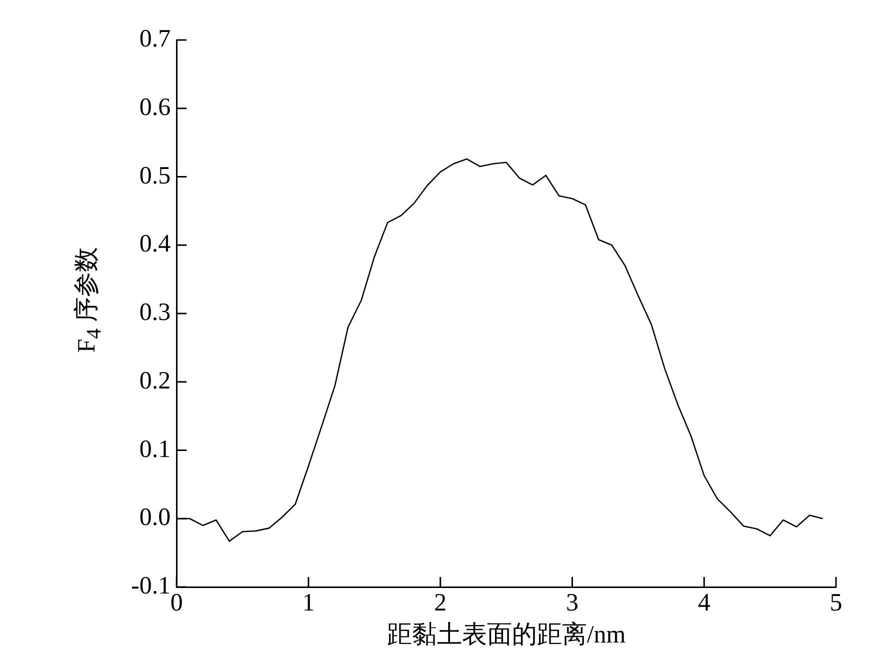 The image size is (876, 665). What do you see at coordinates (836, 603) in the screenshot?
I see `x-tick-label: 5` at bounding box center [836, 603].